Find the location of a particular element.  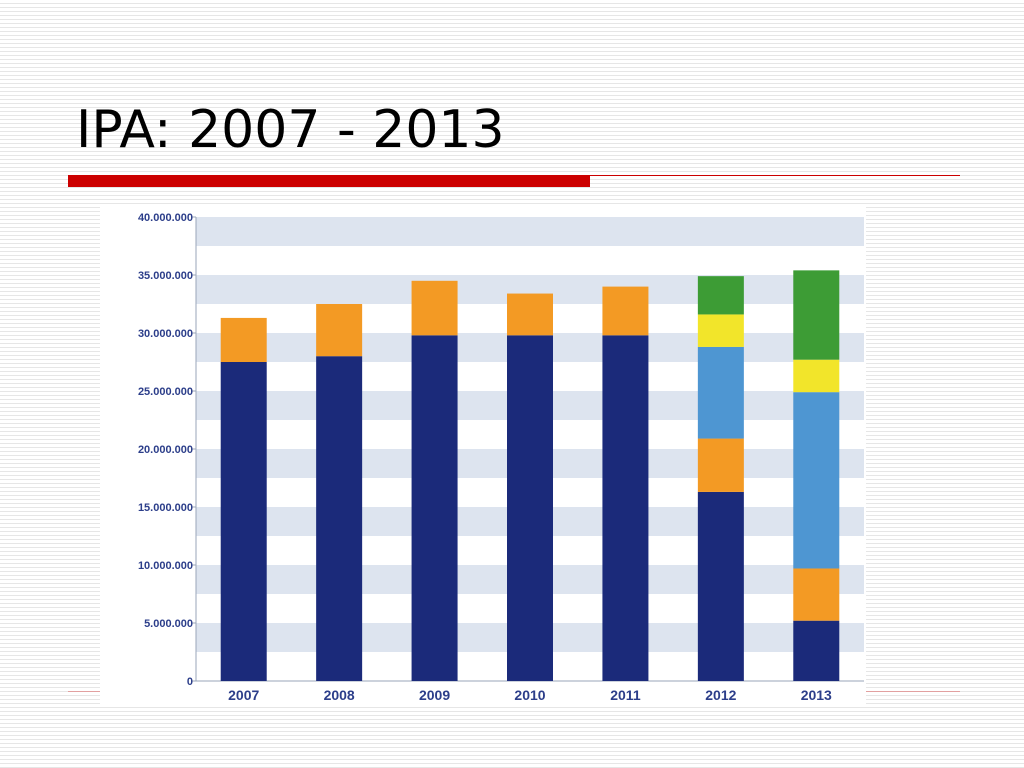

x-tick-label: 2008 is located at coordinates (339, 695).